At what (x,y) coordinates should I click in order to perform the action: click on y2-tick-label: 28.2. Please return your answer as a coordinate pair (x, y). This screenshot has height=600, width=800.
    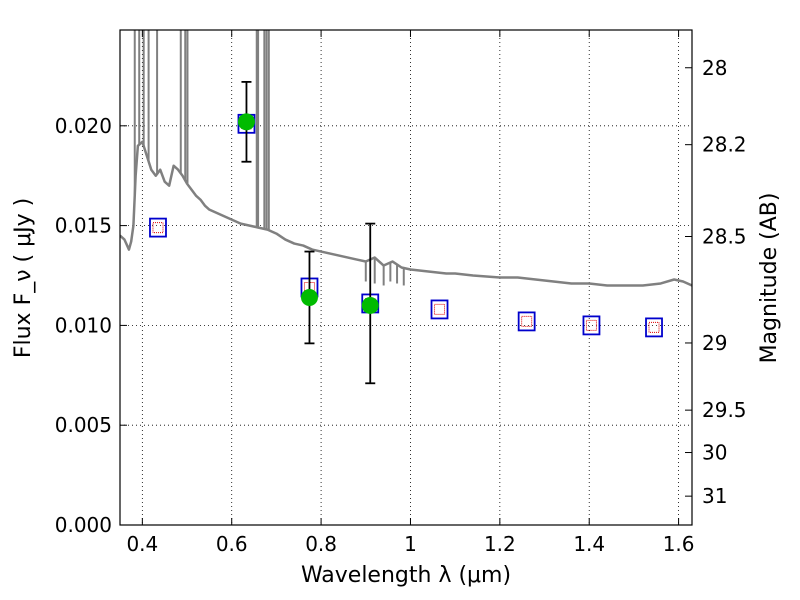
    Looking at the image, I should click on (724, 145).